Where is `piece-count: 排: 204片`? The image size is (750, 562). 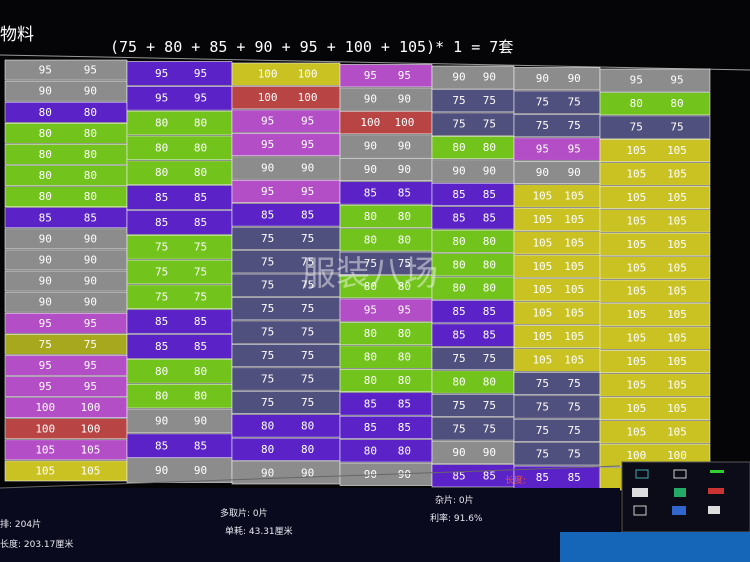
piece-count: 排: 204片 is located at coordinates (20, 524).